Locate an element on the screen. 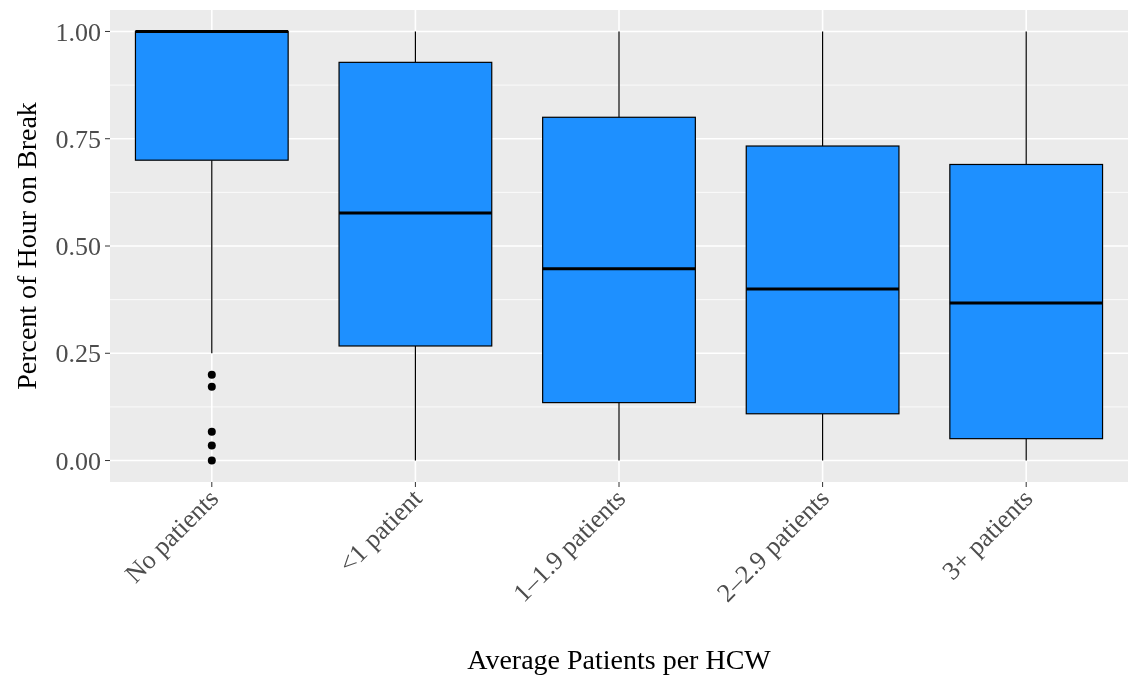 The image size is (1128, 677). y-tick-label: 0.25 is located at coordinates (78, 354).